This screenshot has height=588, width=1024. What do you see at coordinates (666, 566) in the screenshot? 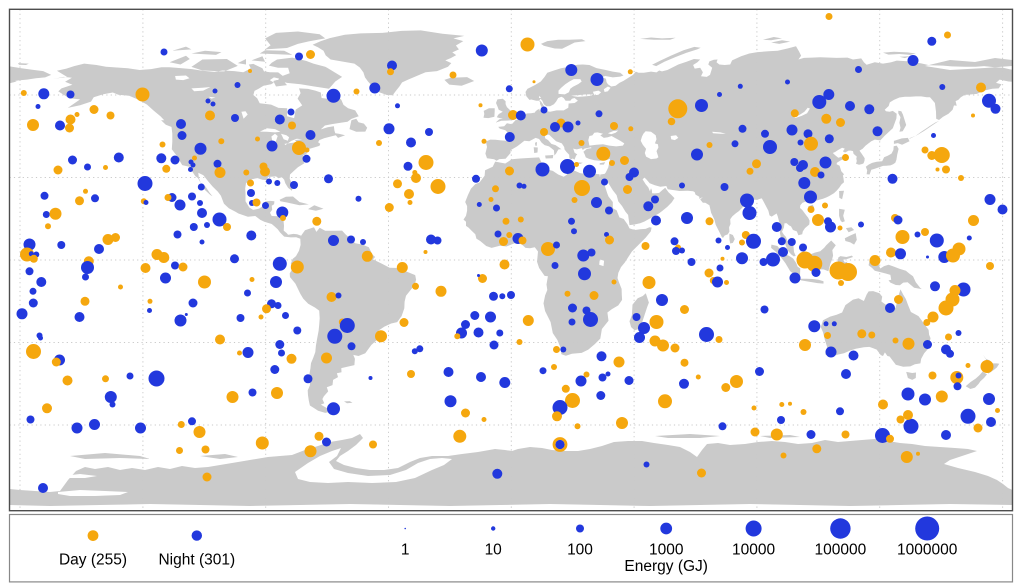
I see `svg-text: Energy (GJ)` at bounding box center [666, 566].